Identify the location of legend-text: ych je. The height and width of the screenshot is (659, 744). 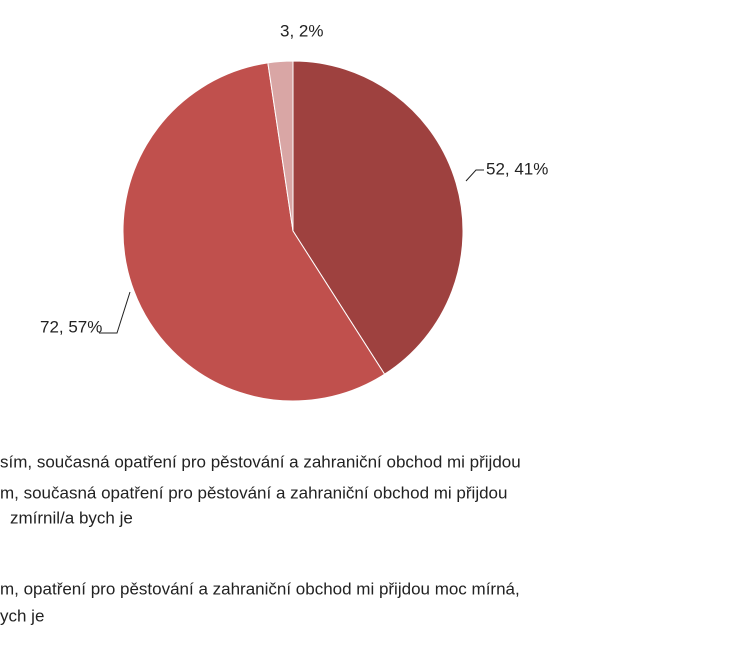
(22, 615).